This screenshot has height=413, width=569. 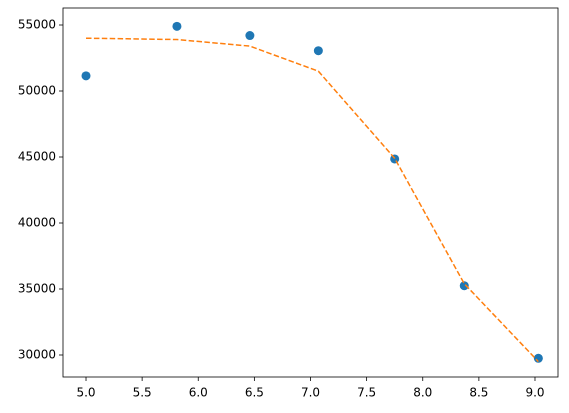 What do you see at coordinates (422, 393) in the screenshot?
I see `x-tick-label: 8.0` at bounding box center [422, 393].